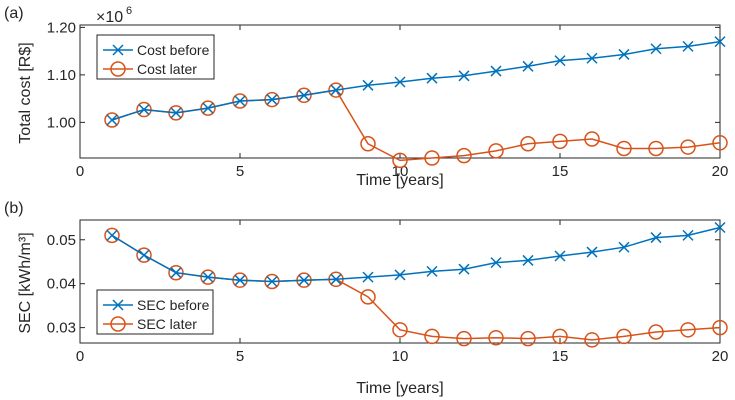 This screenshot has height=400, width=735. What do you see at coordinates (61, 122) in the screenshot?
I see `y-tick-label-a: 1.00` at bounding box center [61, 122].